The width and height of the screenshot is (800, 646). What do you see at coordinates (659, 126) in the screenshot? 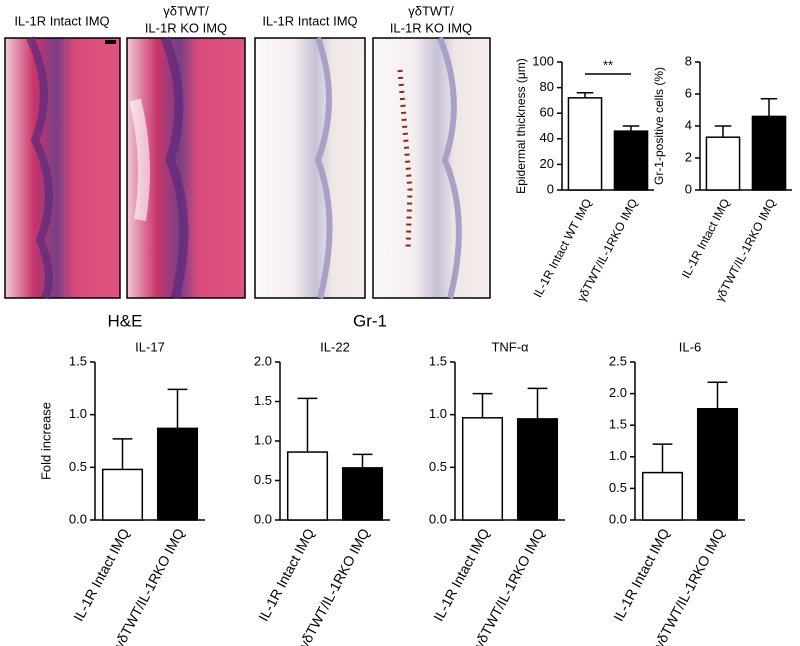
I see `y-axis-label: Gr-1-positive cells (%)` at bounding box center [659, 126].